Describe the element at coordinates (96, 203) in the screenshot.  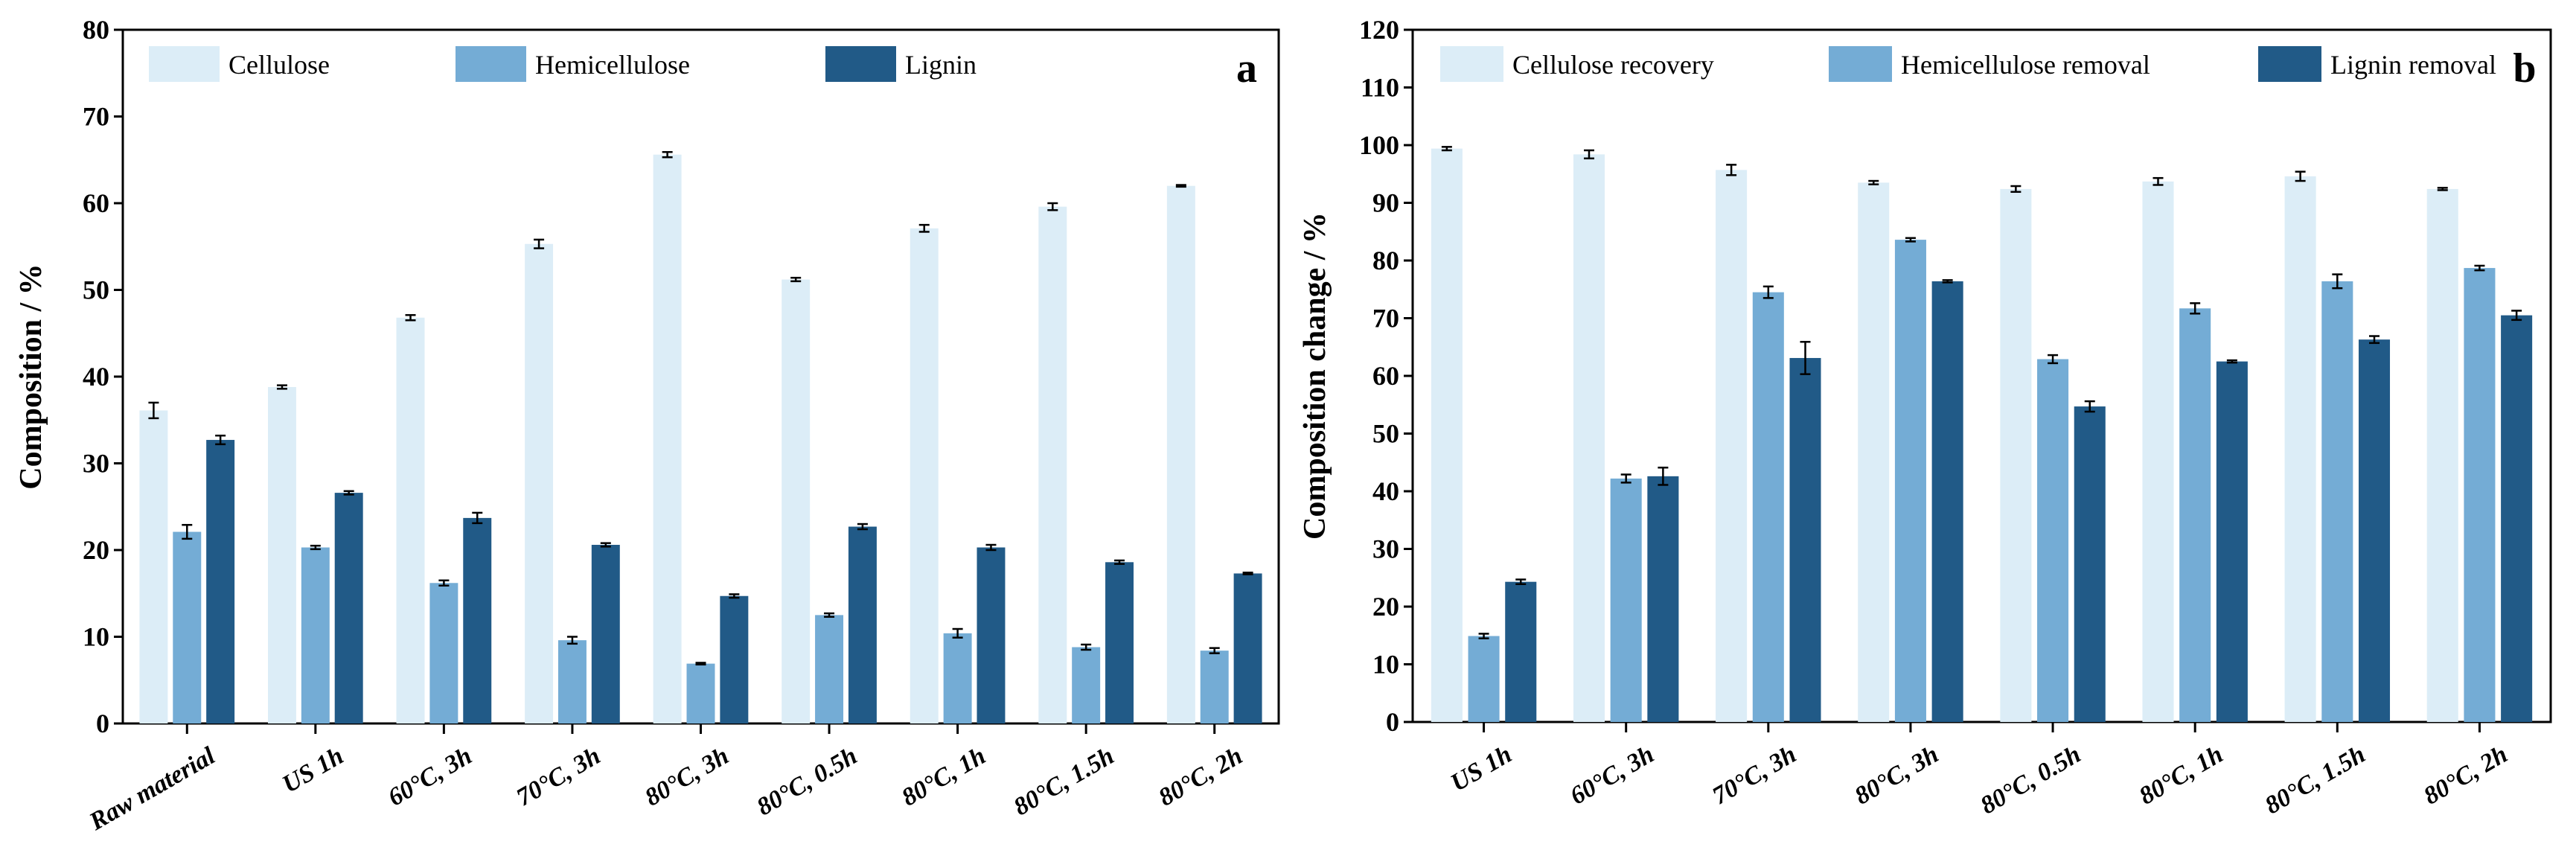
I see `y-tick-label: 60` at that location.